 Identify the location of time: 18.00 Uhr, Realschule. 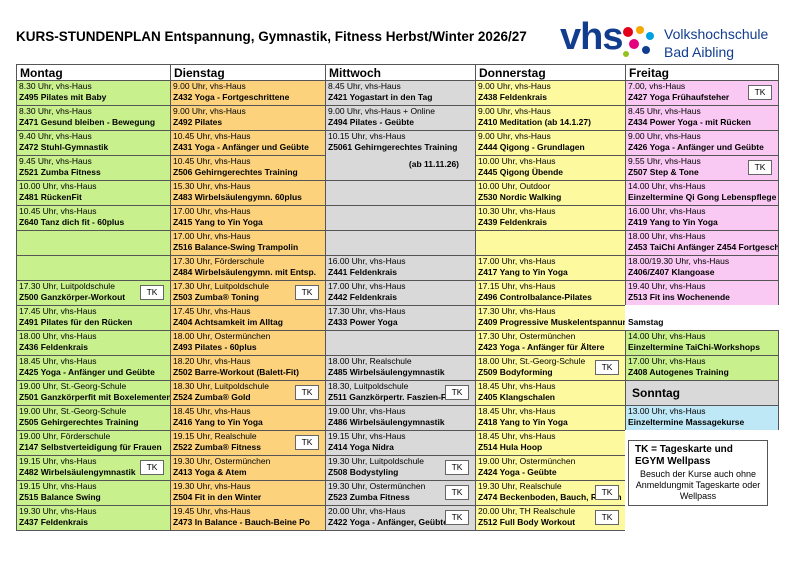
(370, 361).